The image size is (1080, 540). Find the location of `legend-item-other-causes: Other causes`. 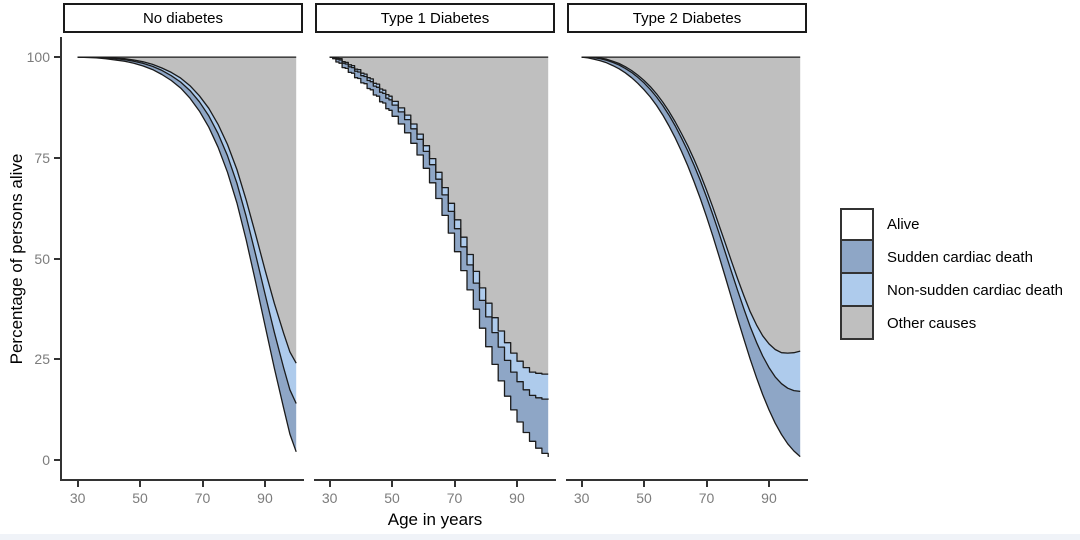

legend-item-other-causes: Other causes is located at coordinates (951, 322).